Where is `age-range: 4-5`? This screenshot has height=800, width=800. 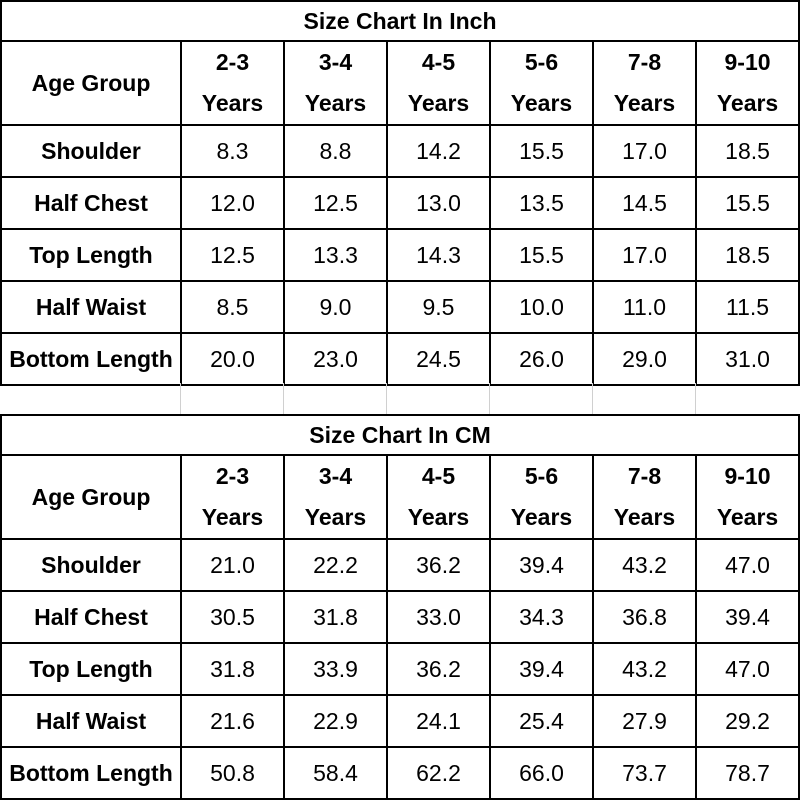
age-range: 4-5 is located at coordinates (438, 476).